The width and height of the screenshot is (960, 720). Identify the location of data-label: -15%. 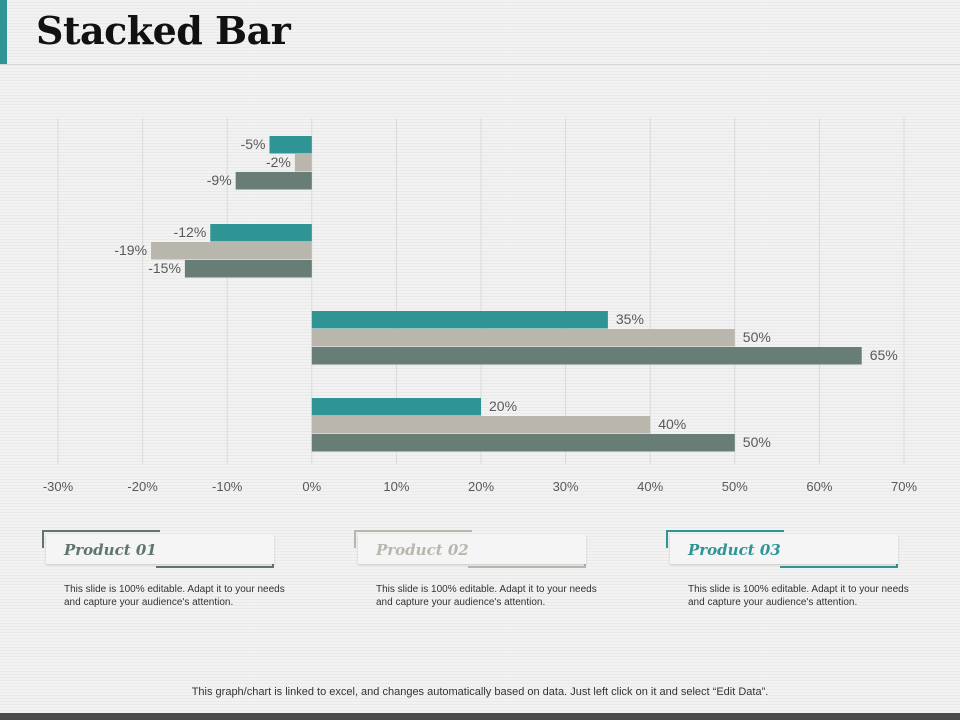
(164, 268).